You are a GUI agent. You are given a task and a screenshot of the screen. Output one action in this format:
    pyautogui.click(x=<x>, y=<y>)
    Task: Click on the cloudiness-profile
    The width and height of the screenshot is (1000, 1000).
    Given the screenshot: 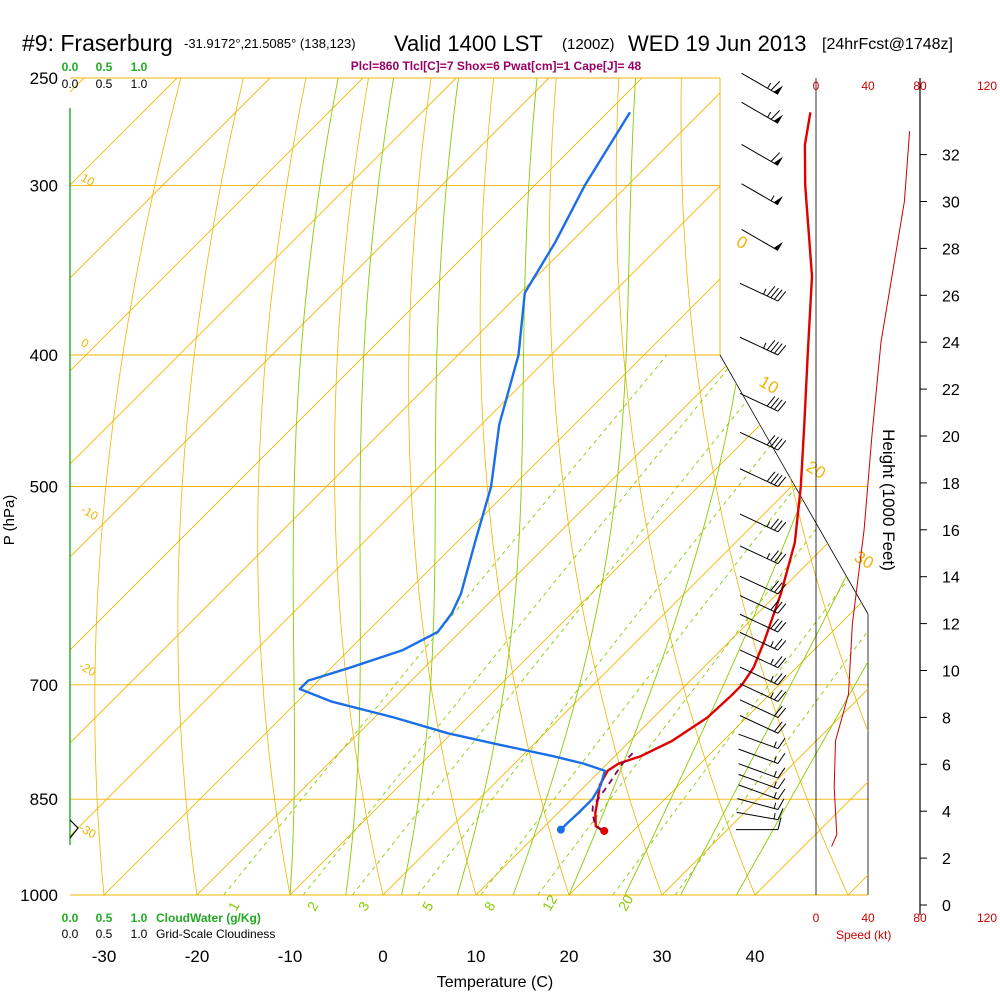 What is the action you would take?
    pyautogui.click(x=74, y=829)
    